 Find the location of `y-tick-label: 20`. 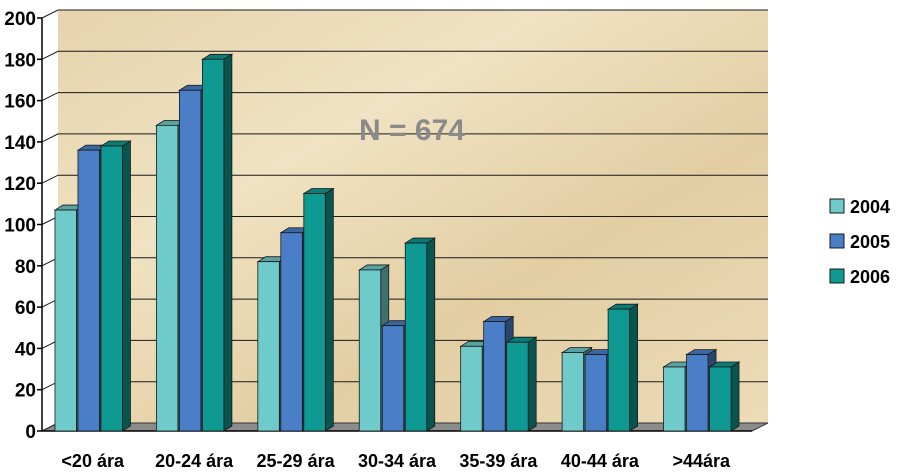

y-tick-label: 20 is located at coordinates (25, 391).